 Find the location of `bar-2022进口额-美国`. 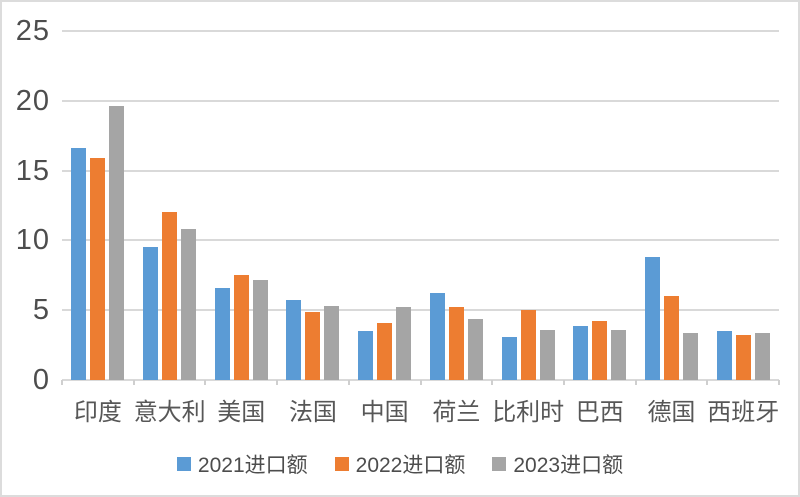

bar-2022进口额-美国 is located at coordinates (241, 327).